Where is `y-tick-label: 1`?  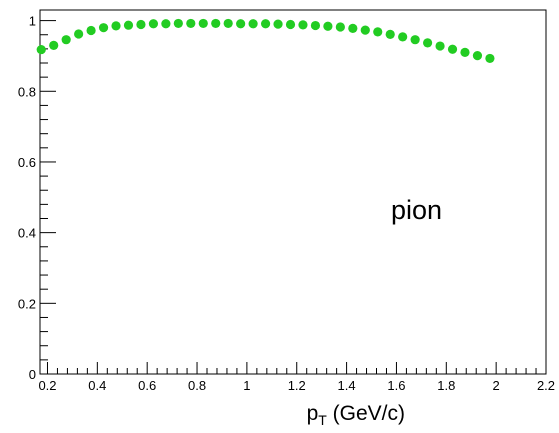
y-tick-label: 1 is located at coordinates (32, 21).